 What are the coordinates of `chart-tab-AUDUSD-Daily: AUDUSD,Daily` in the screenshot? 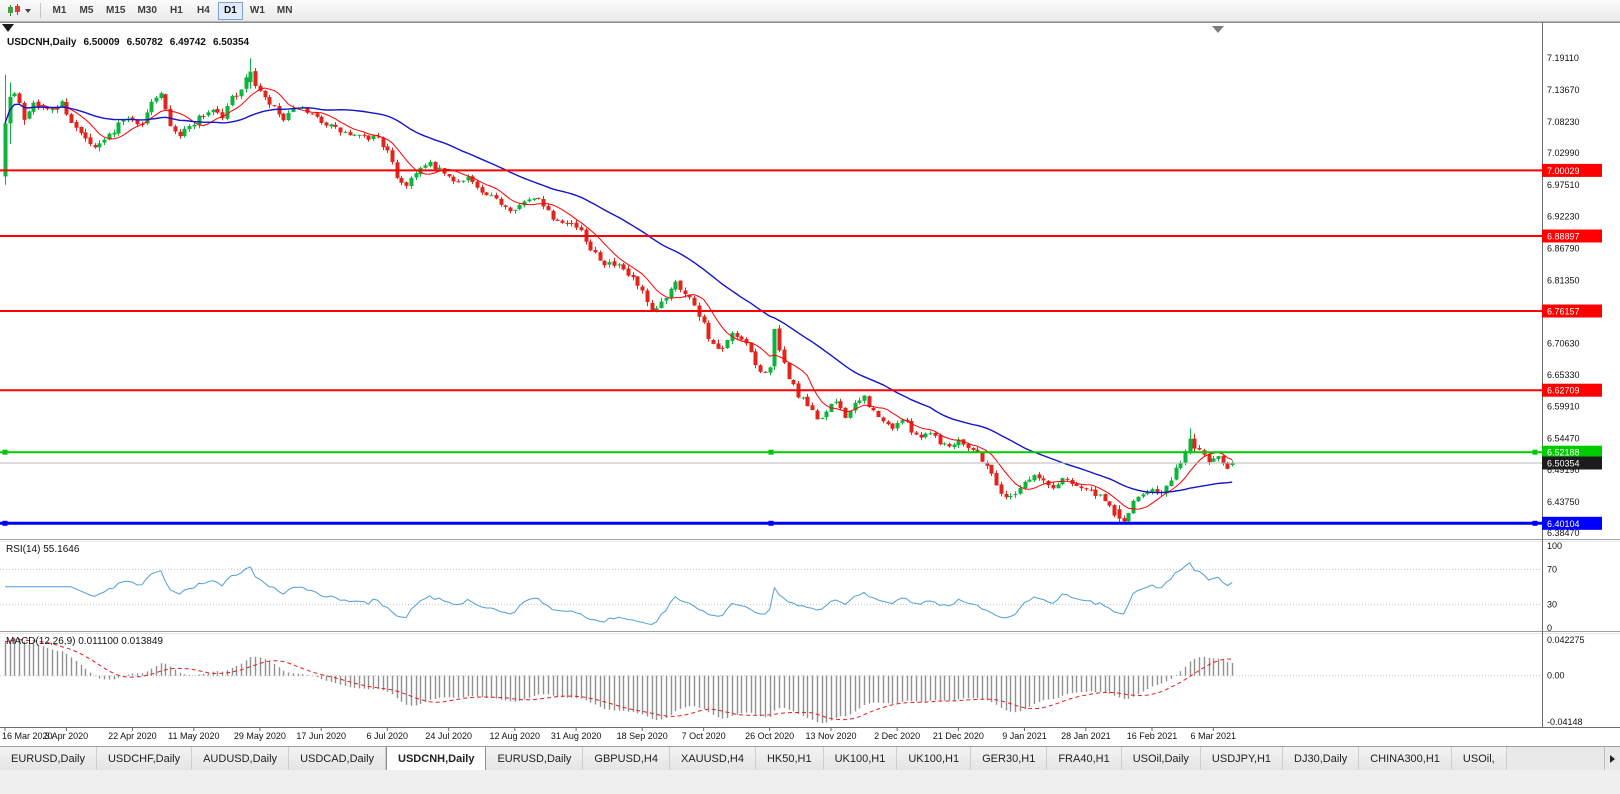 It's located at (241, 758).